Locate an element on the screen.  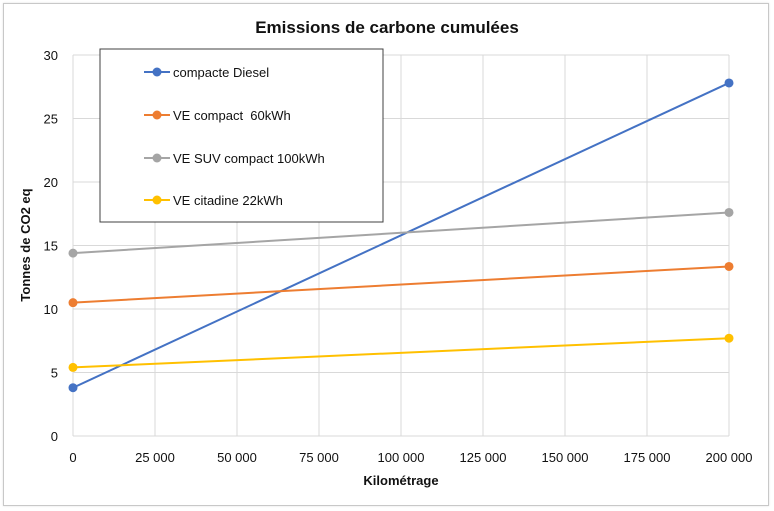
legend-label: compacte Diesel is located at coordinates (221, 72).